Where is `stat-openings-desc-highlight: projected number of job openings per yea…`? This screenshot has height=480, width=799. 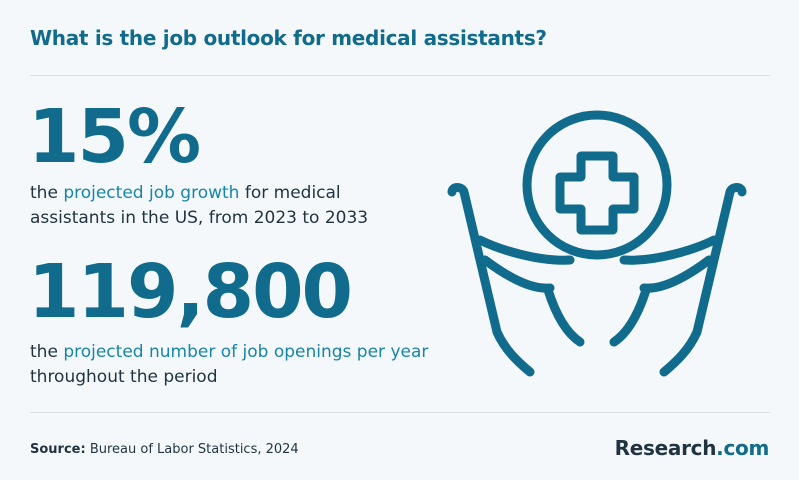
stat-openings-desc-highlight: projected number of job openings per yea… is located at coordinates (246, 352).